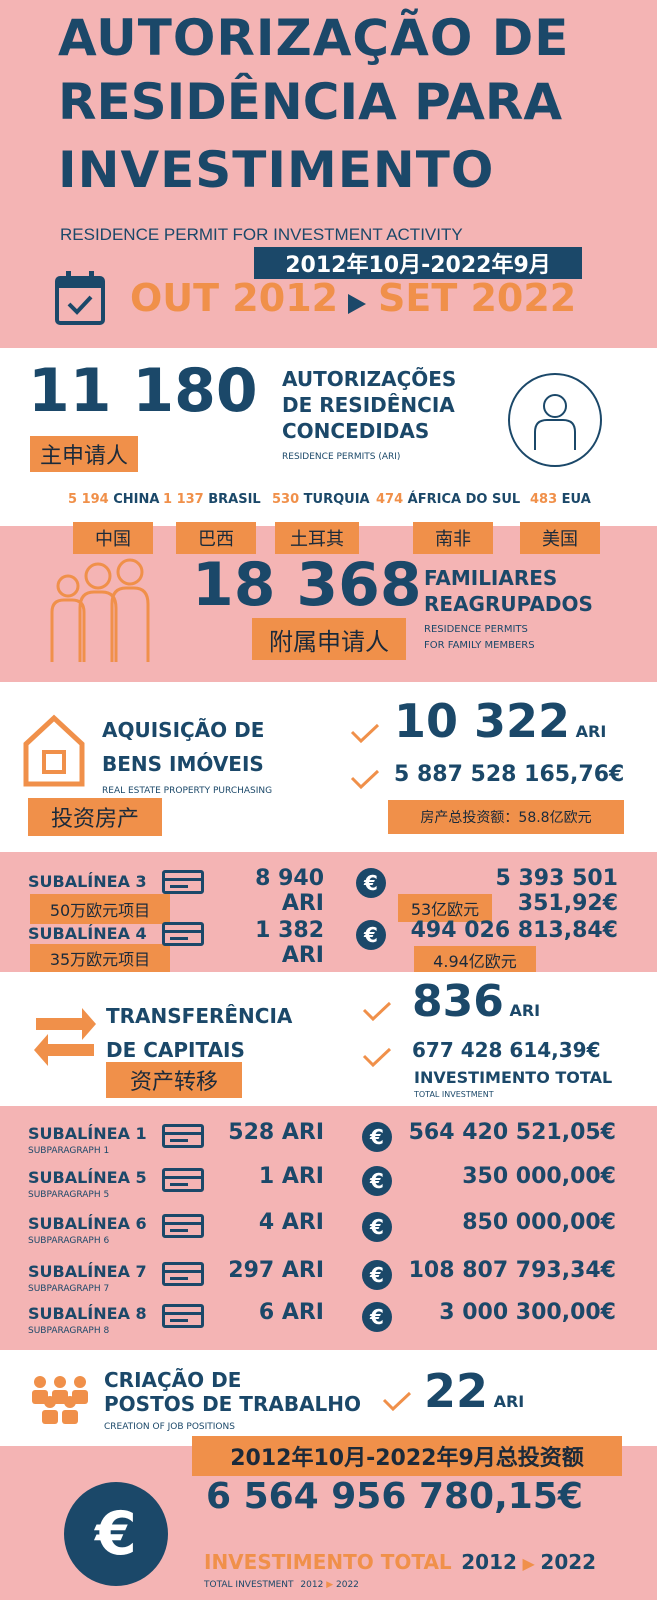  Describe the element at coordinates (174, 1080) in the screenshot. I see `capital-cn-tag: 资产转移` at that location.